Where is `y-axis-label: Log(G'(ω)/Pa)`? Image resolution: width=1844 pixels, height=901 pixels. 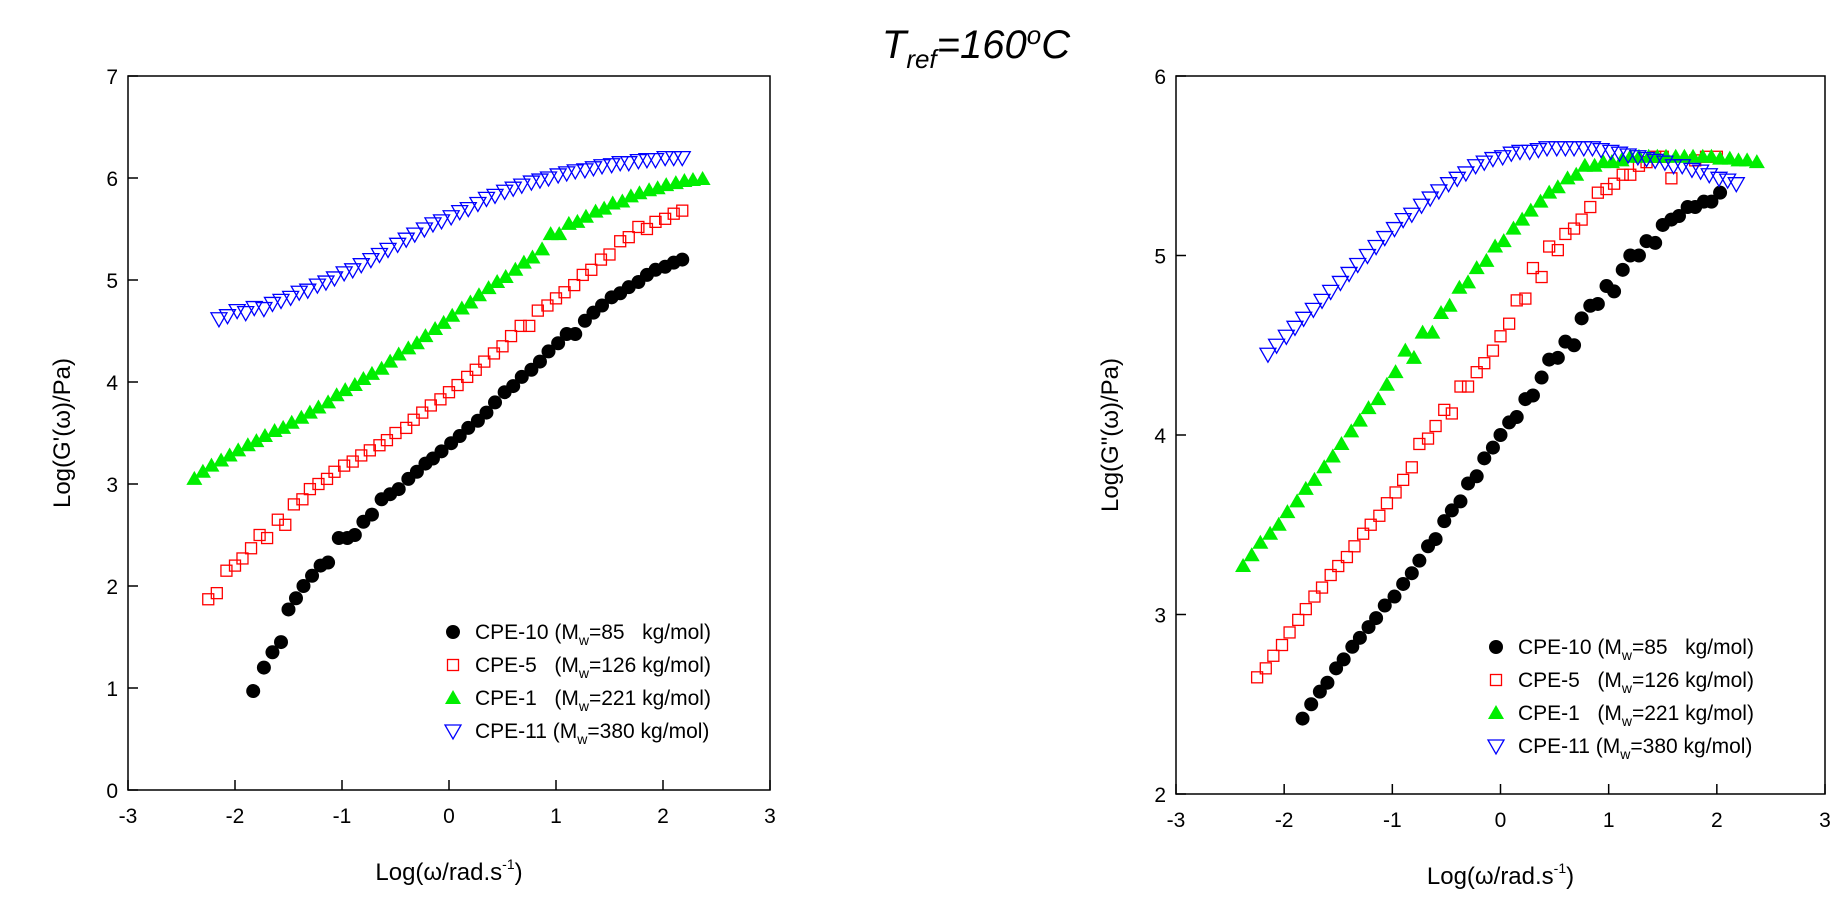 y-axis-label: Log(G'(ω)/Pa) is located at coordinates (62, 433).